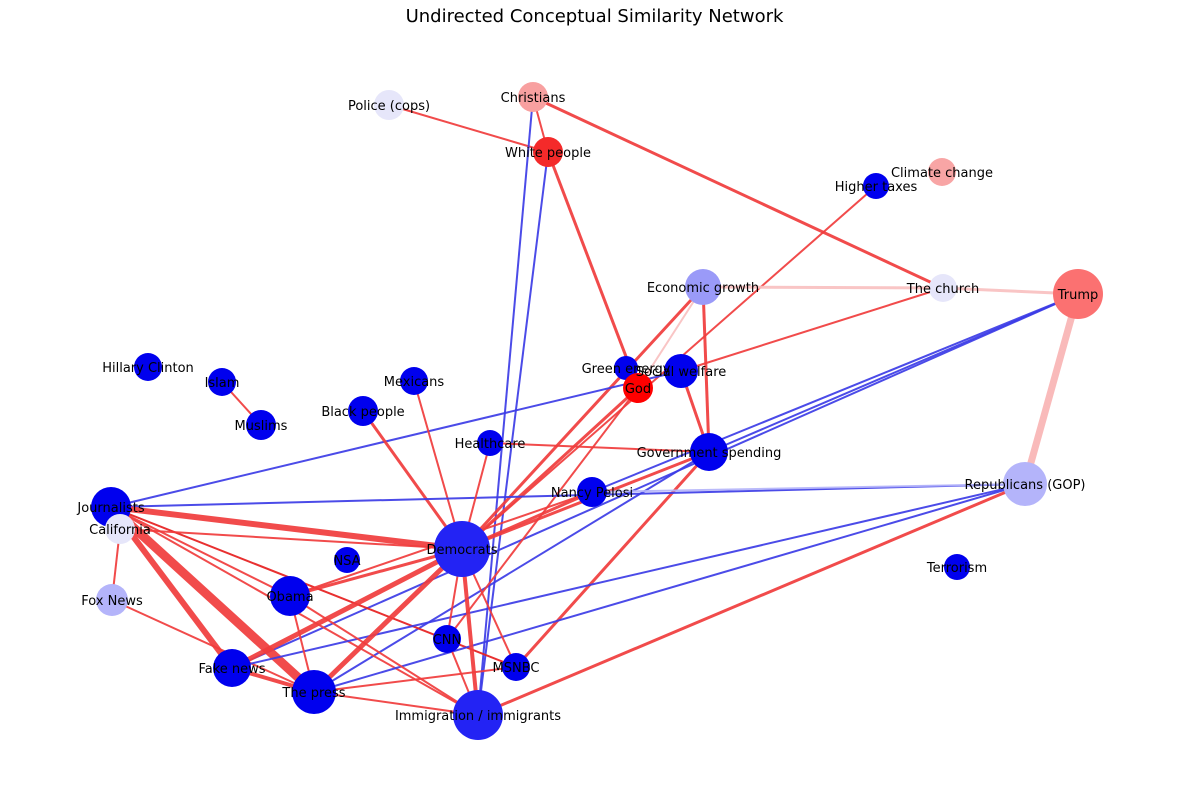 The height and width of the screenshot is (790, 1189). Describe the element at coordinates (612, 559) in the screenshot. I see `edge-government_spending-msnbc` at that location.